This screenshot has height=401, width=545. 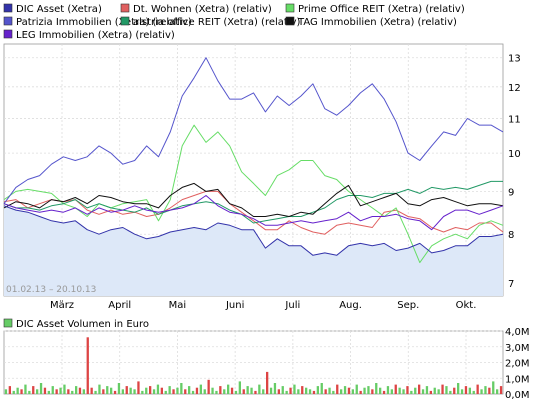 What do you see at coordinates (408, 305) in the screenshot?
I see `x-tick-label: Sep.` at bounding box center [408, 305].